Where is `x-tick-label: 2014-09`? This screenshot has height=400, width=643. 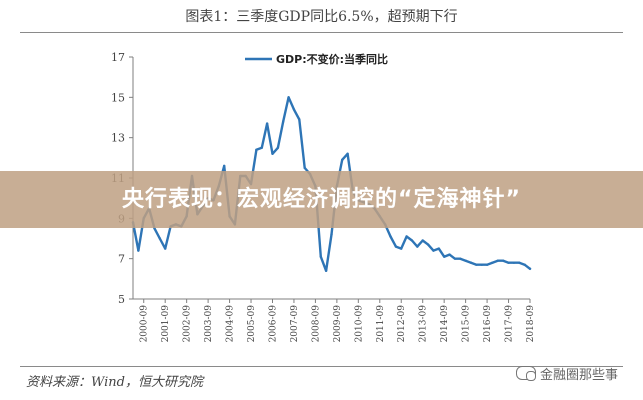 x-tick-label: 2014-09 is located at coordinates (445, 324).